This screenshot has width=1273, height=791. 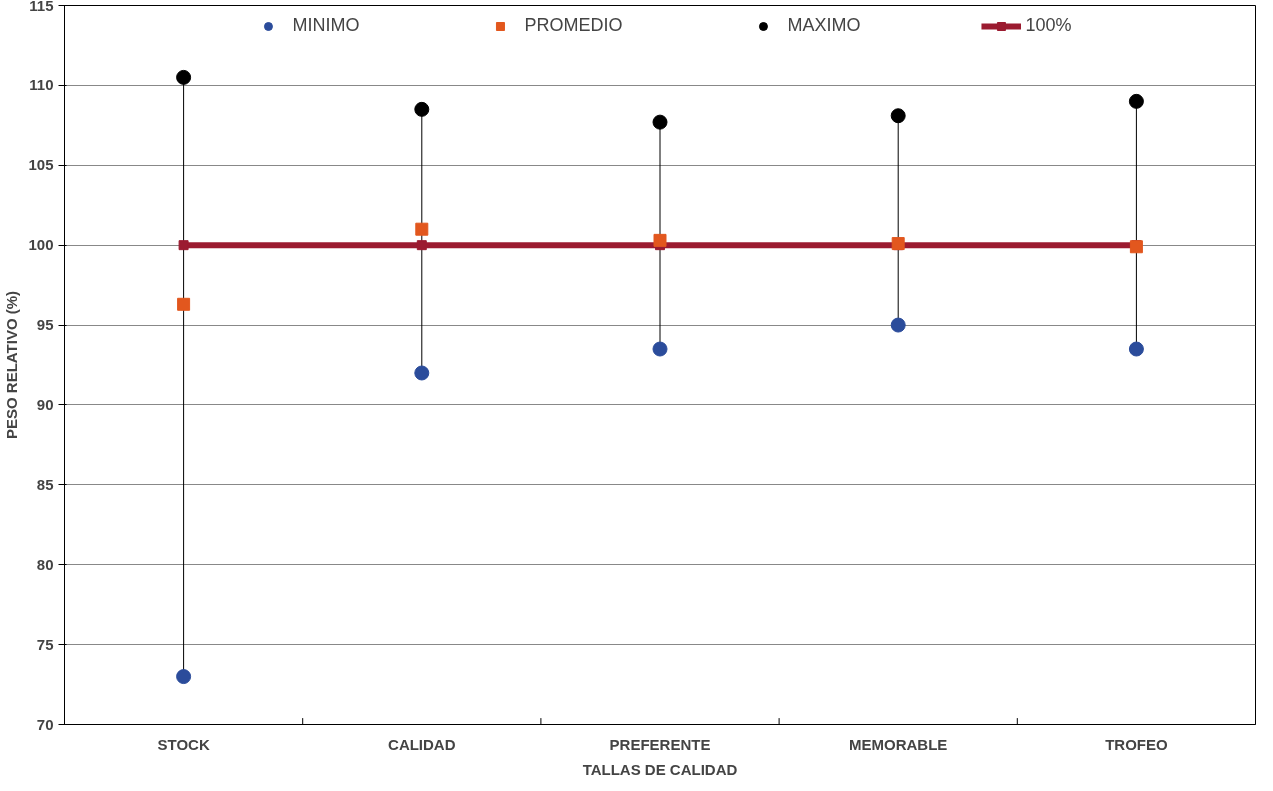 What do you see at coordinates (41, 245) in the screenshot?
I see `y-tick-label: 100` at bounding box center [41, 245].